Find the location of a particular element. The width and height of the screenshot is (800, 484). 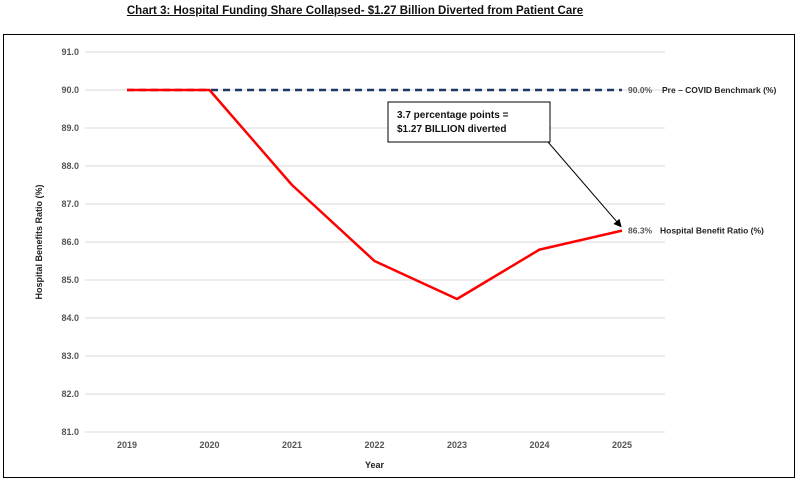

x-tick-label: 2020 is located at coordinates (209, 445).